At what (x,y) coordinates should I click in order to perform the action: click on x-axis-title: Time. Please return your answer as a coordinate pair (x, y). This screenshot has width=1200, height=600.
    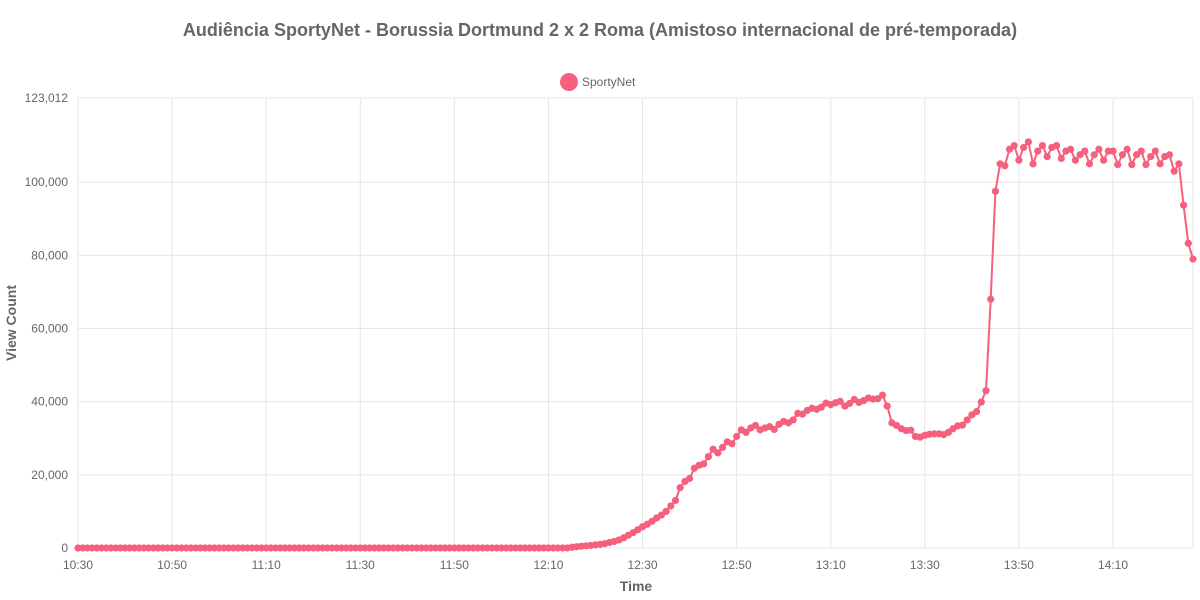
    Looking at the image, I should click on (636, 586).